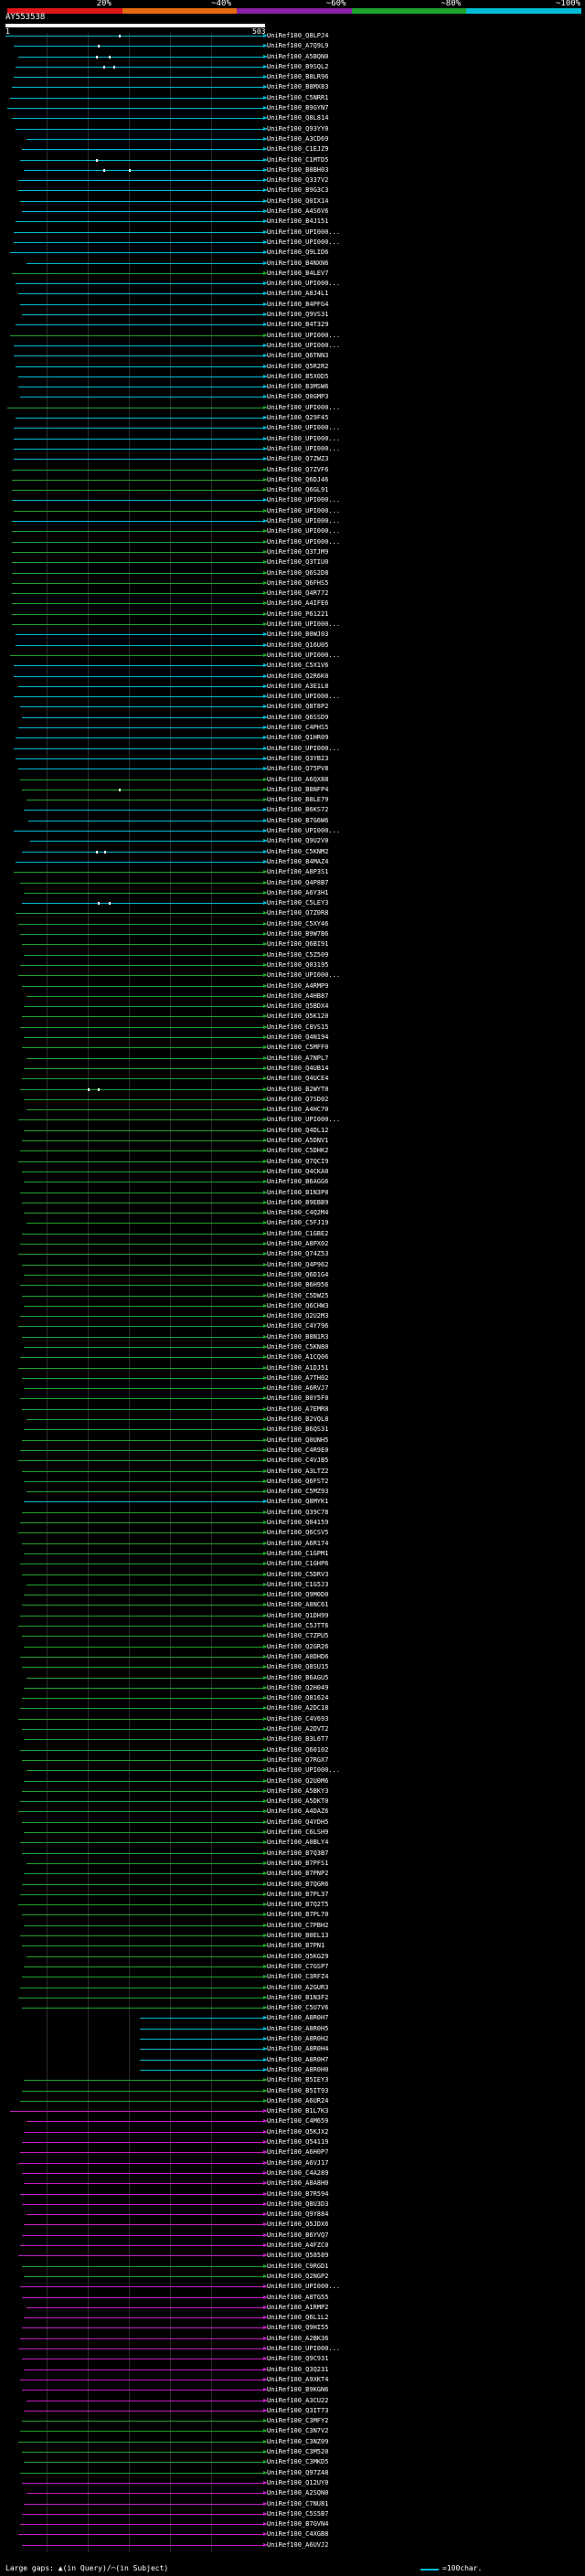  I want to click on hit-accession-link: UniRef100_C7PBH2, so click(298, 1925).